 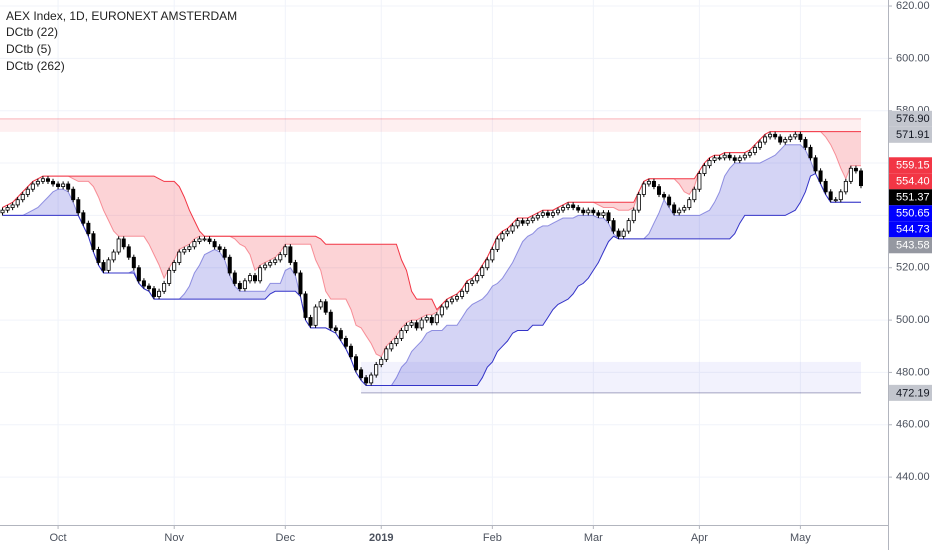 I want to click on dc262-upper-band, so click(x=430, y=125).